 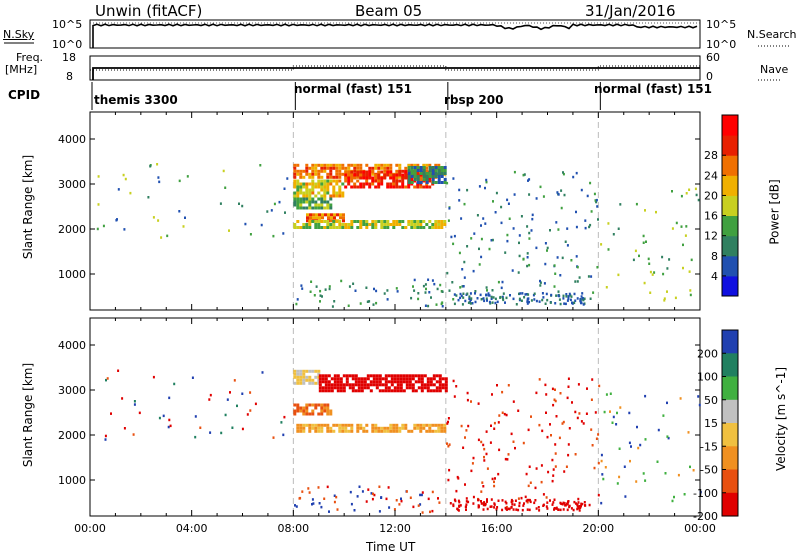 I want to click on freq-tick-top: 18, so click(x=69, y=57).